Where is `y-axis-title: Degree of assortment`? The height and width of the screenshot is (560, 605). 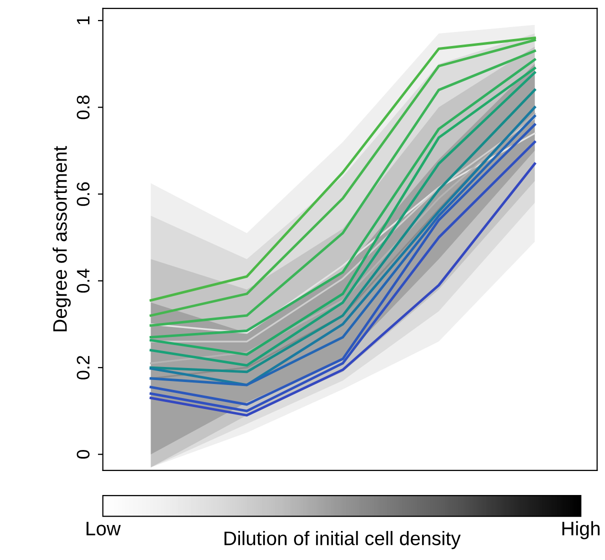
y-axis-title: Degree of assortment is located at coordinates (61, 239).